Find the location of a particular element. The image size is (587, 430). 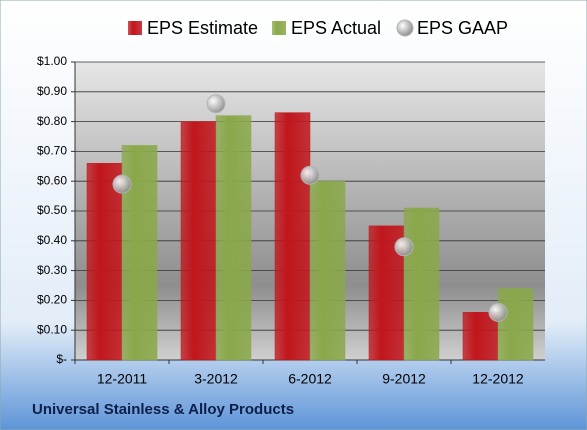

x-tick-label: 9-2012 is located at coordinates (404, 379).